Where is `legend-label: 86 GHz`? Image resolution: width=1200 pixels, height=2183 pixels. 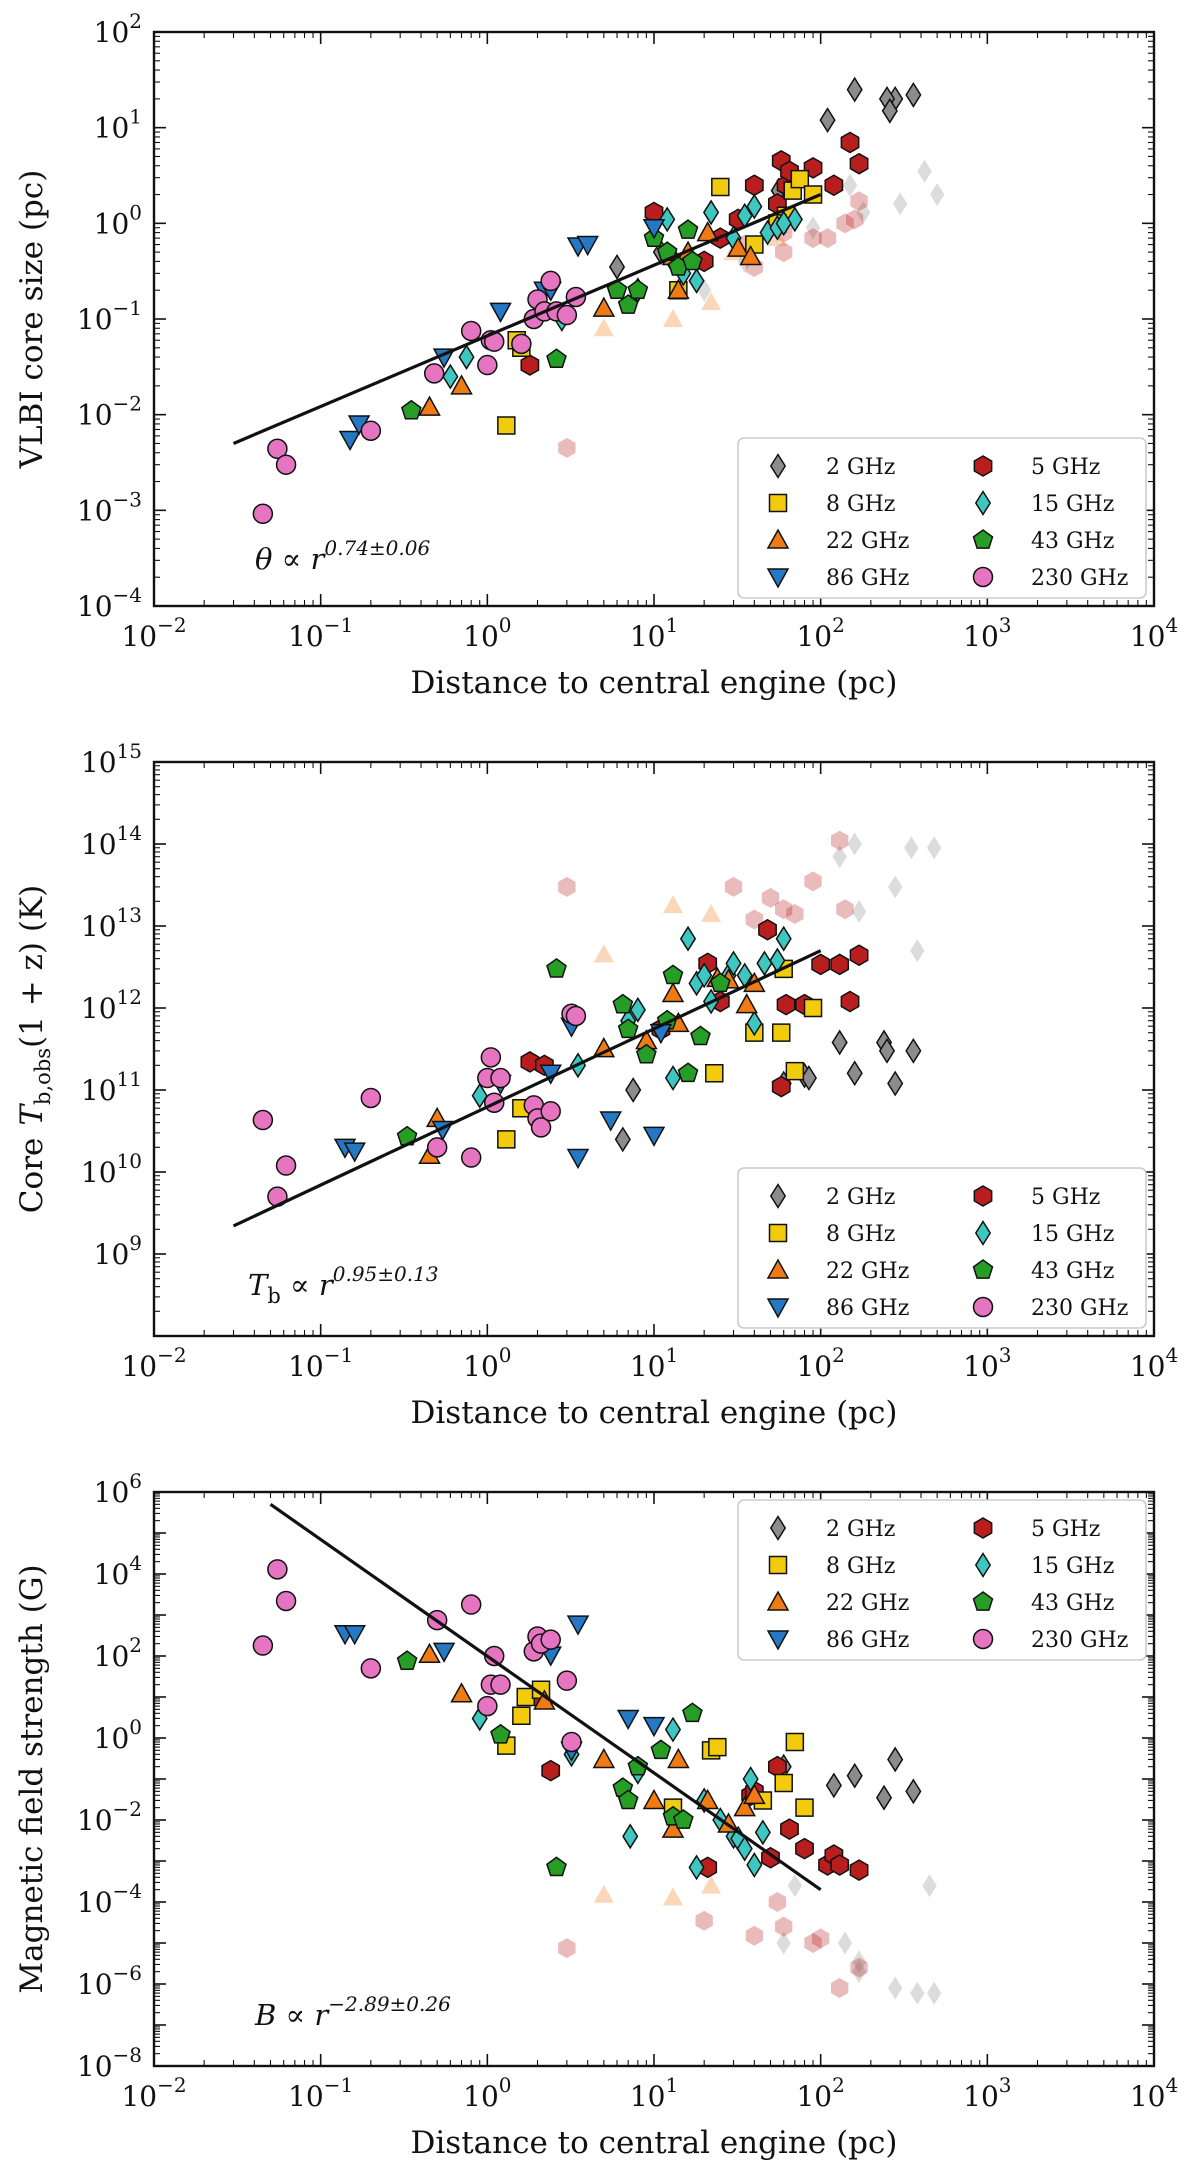 legend-label: 86 GHz is located at coordinates (867, 578).